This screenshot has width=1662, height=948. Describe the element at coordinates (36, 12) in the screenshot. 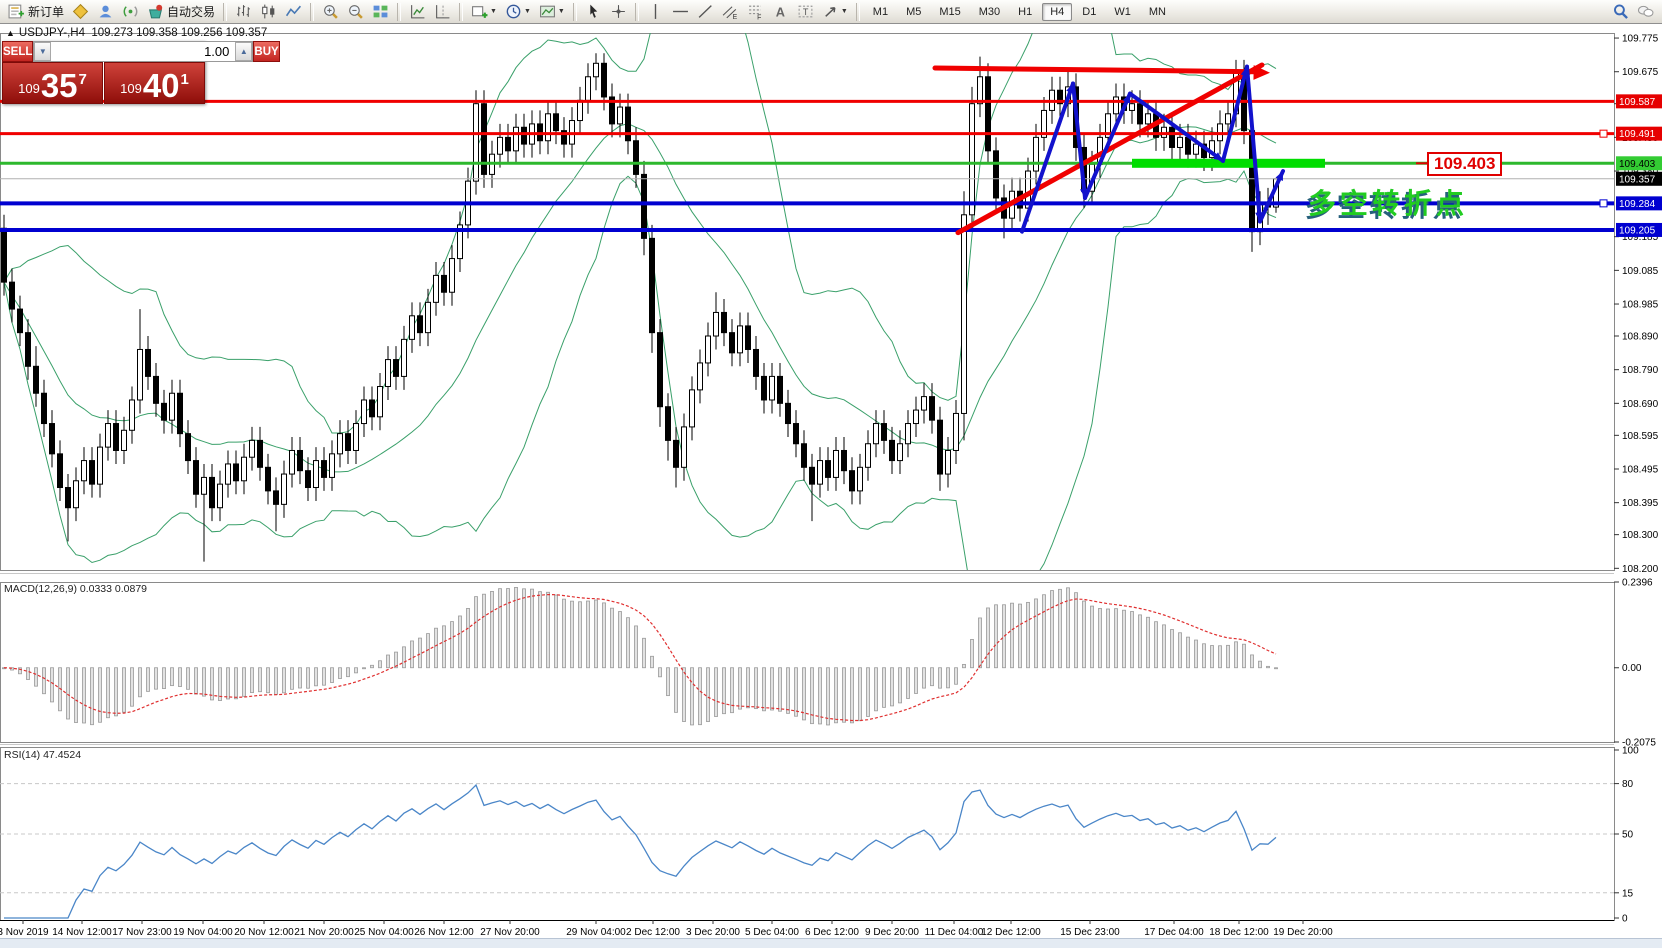

I see `new-order-button: 新订单` at that location.